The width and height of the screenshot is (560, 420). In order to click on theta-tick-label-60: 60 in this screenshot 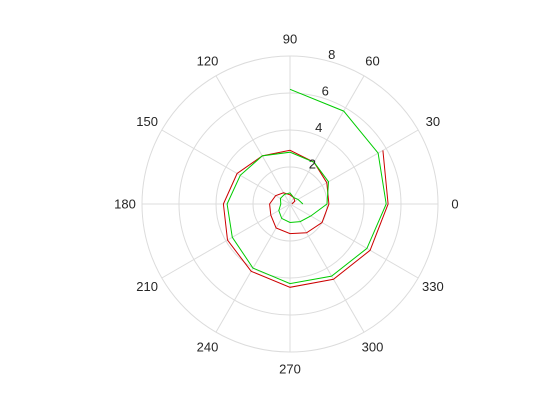, I will do `click(372, 61)`.